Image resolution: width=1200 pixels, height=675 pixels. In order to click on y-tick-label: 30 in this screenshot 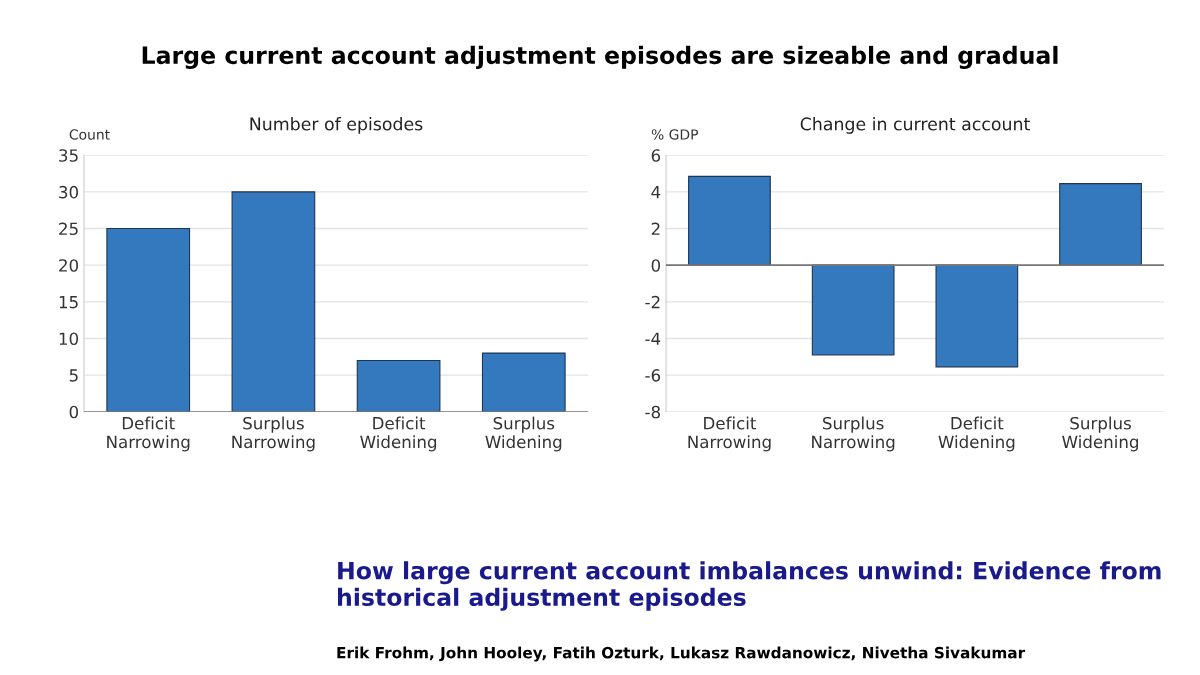, I will do `click(69, 192)`.